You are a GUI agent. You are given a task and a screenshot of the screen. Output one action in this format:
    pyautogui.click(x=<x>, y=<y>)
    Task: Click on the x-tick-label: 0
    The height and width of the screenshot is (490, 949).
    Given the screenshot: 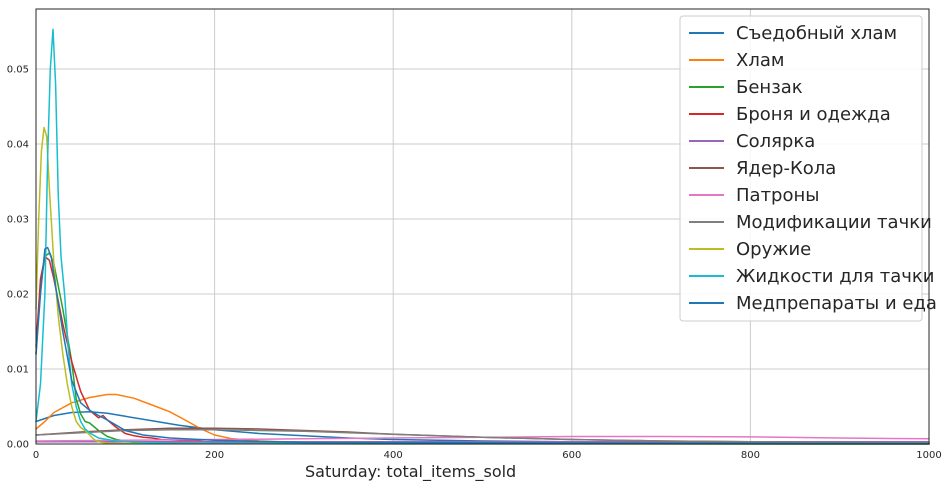 What is the action you would take?
    pyautogui.click(x=36, y=455)
    